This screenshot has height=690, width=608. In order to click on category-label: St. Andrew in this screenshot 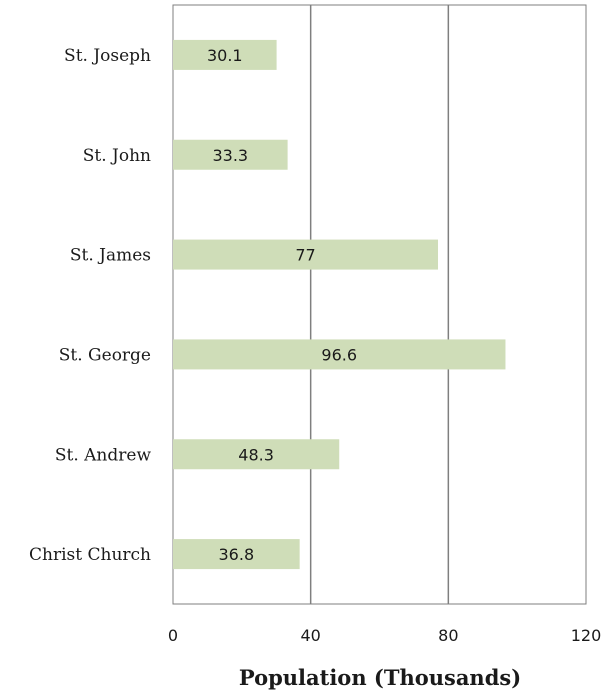, I will do `click(103, 455)`.